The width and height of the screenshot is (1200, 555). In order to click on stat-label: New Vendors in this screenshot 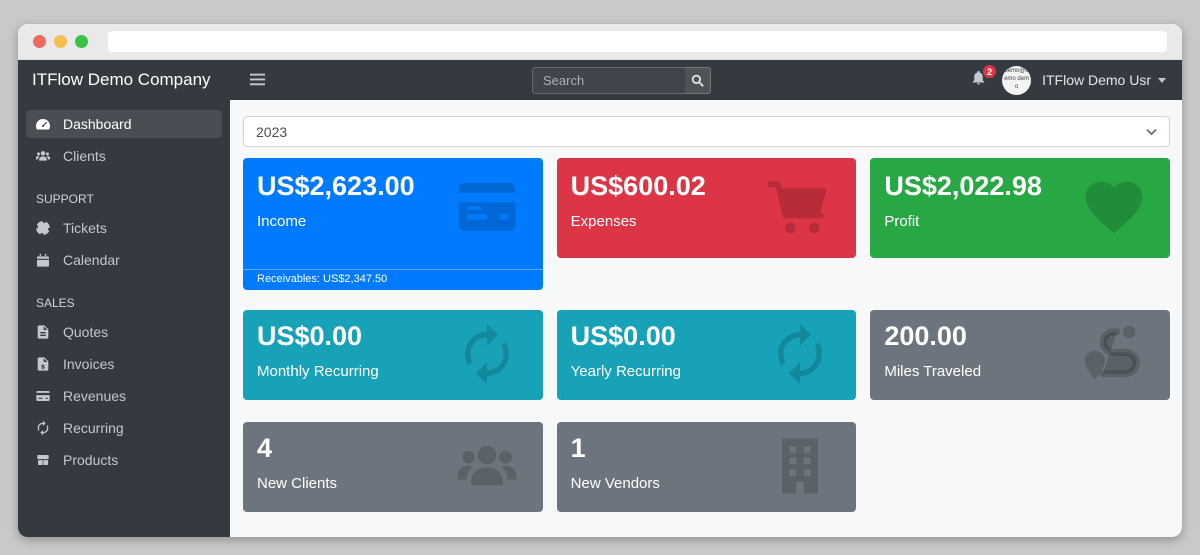, I will do `click(615, 484)`.